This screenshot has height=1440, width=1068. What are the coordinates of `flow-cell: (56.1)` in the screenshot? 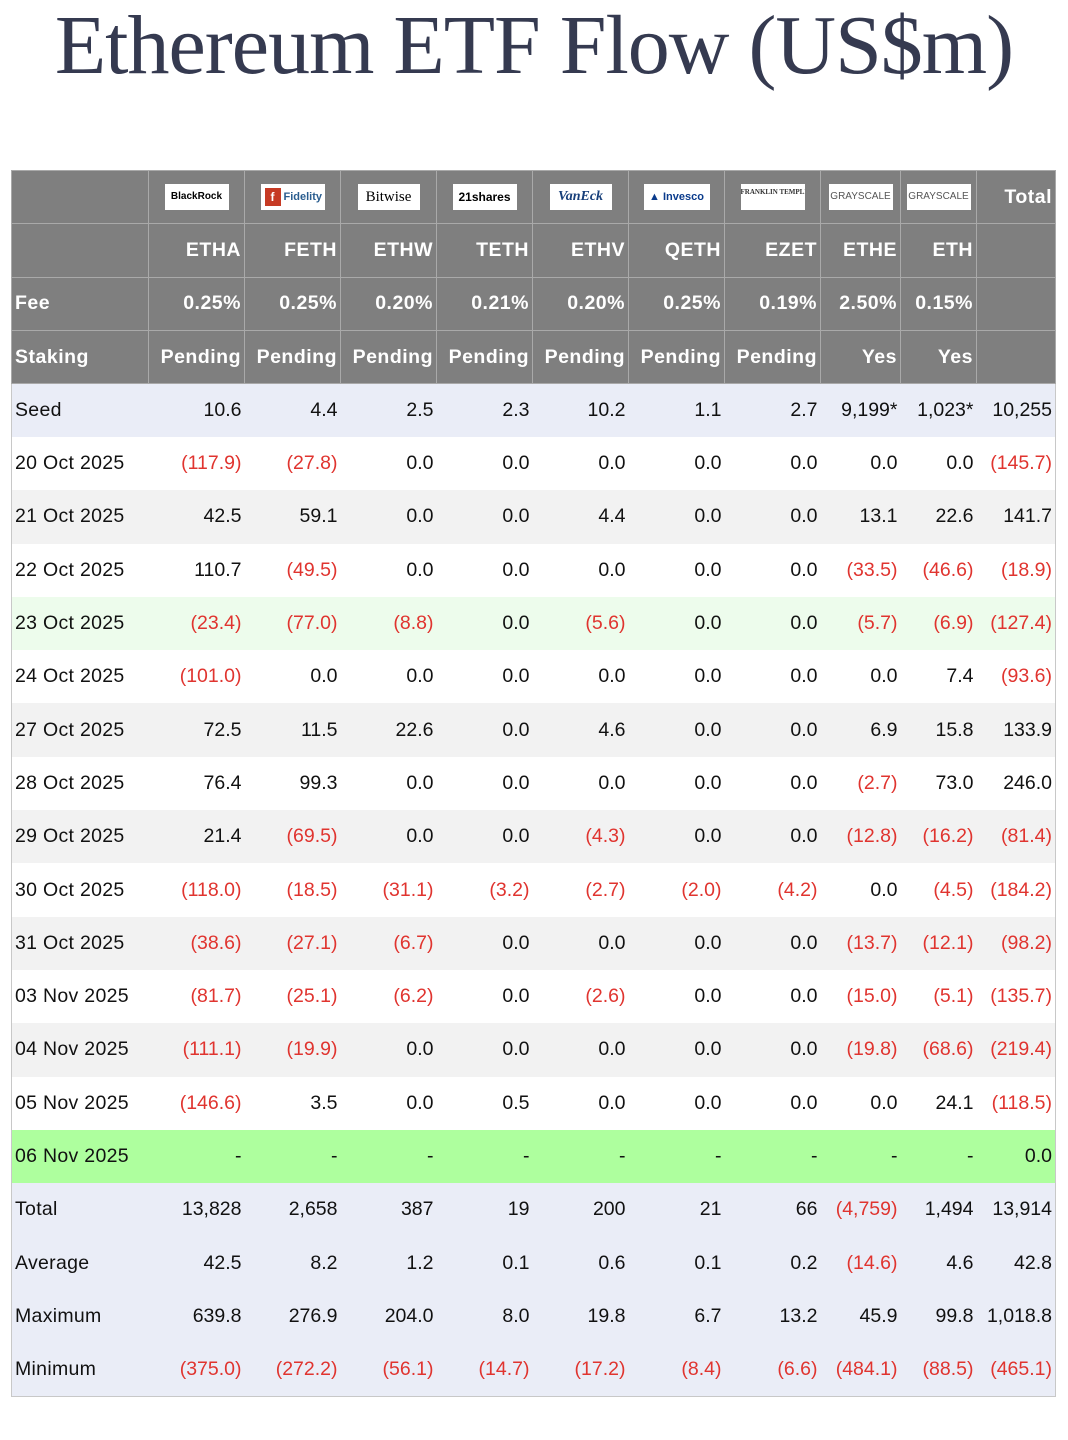 It's located at (388, 1370).